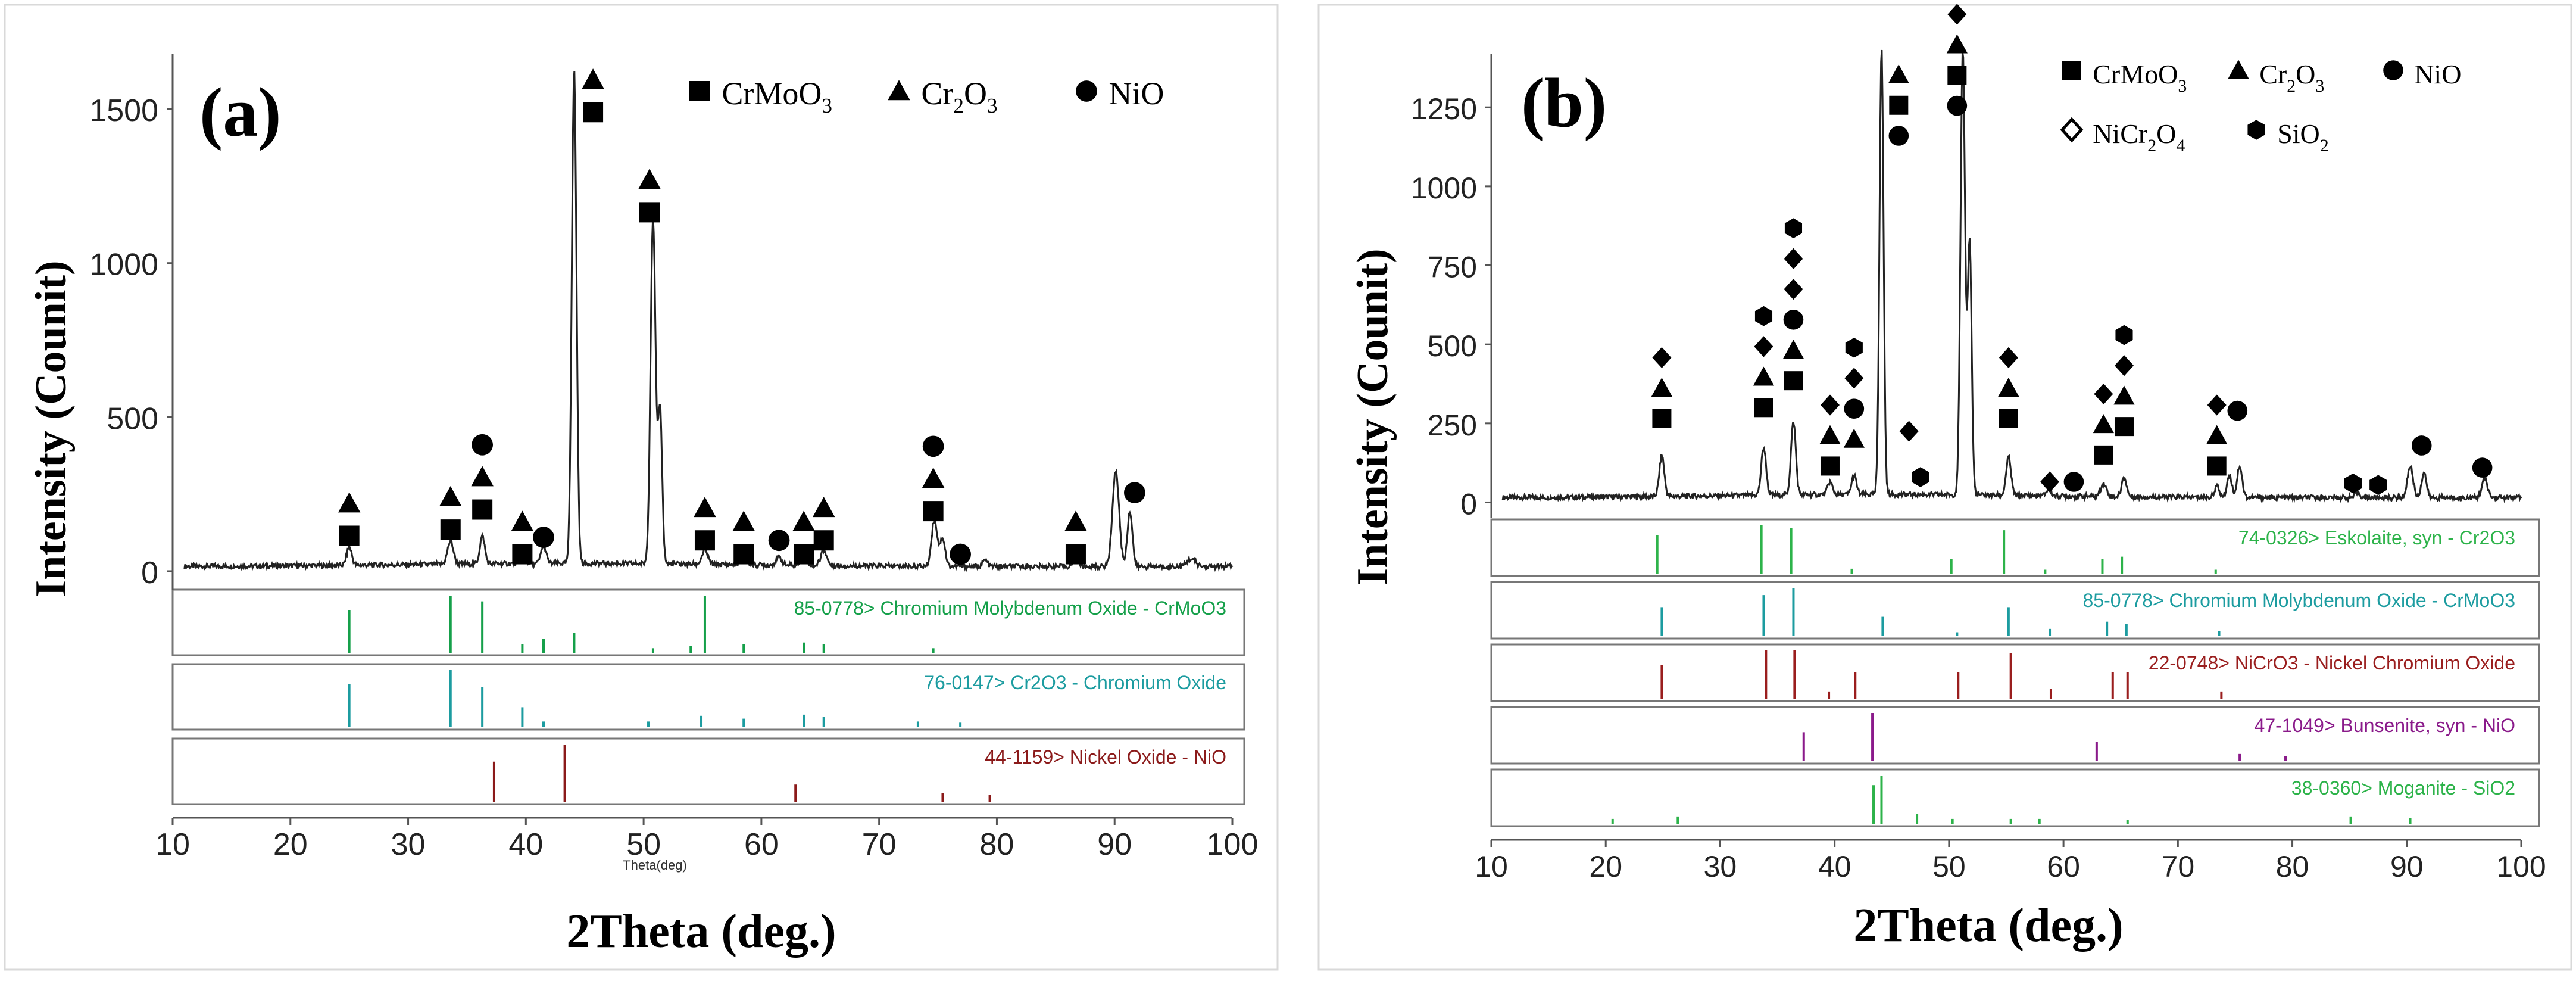 The height and width of the screenshot is (981, 2576). I want to click on reference-pattern-panel: 74-0326> Eskolaite, syn - Cr2O3, so click(2015, 547).